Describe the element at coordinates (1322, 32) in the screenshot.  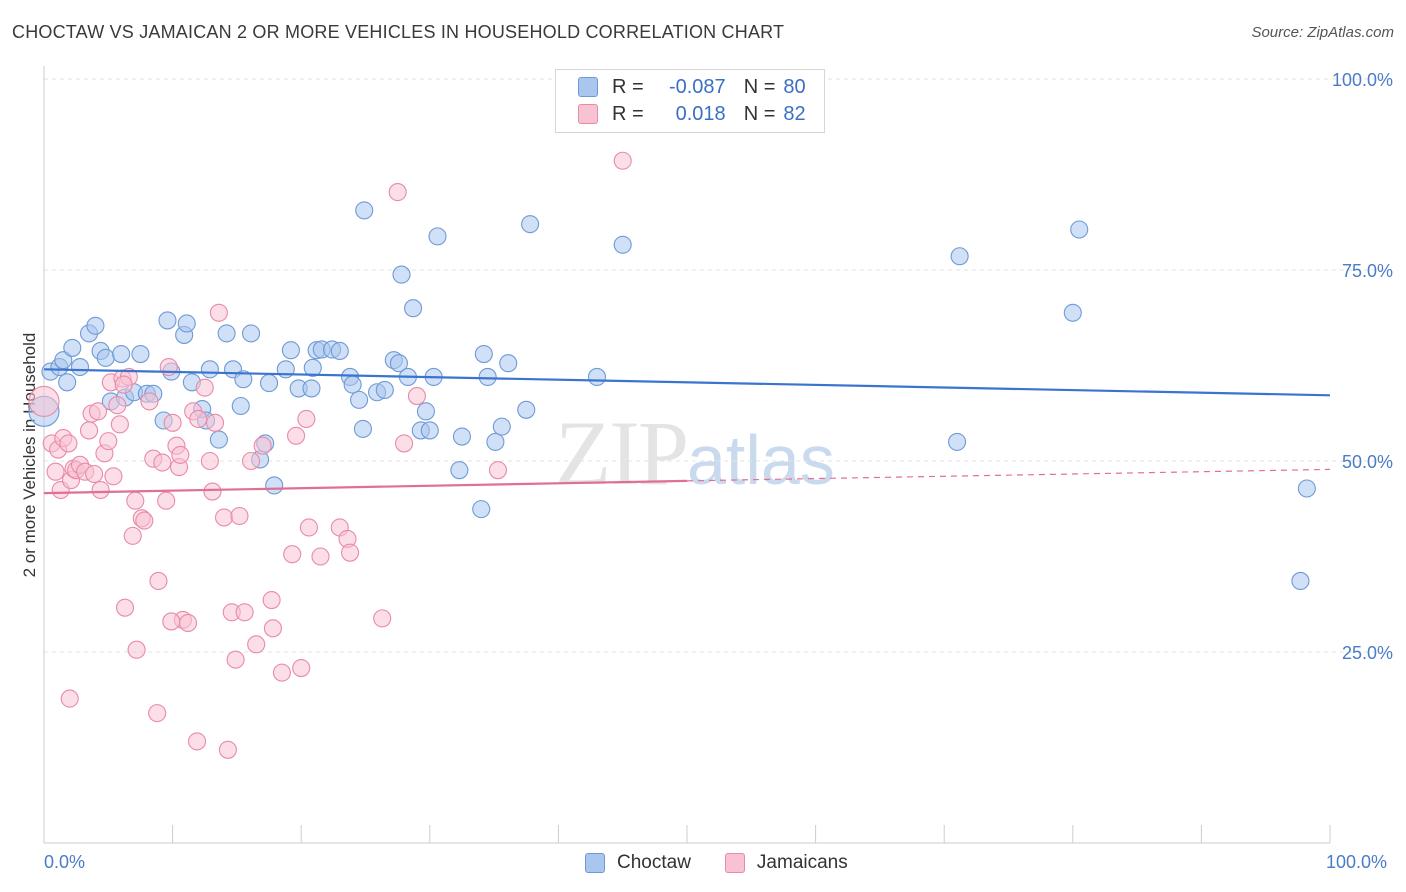
I see `source-label: Source: ZipAtlas.com` at that location.